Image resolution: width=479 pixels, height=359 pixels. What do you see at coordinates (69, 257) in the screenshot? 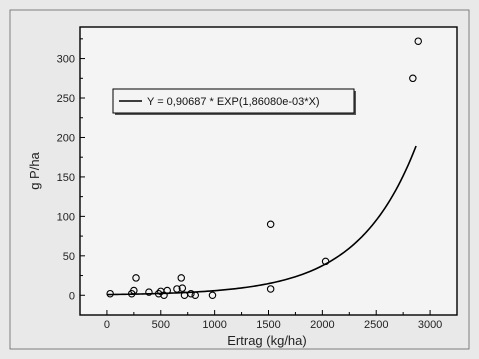
I see `y-tick-label: 50` at bounding box center [69, 257].